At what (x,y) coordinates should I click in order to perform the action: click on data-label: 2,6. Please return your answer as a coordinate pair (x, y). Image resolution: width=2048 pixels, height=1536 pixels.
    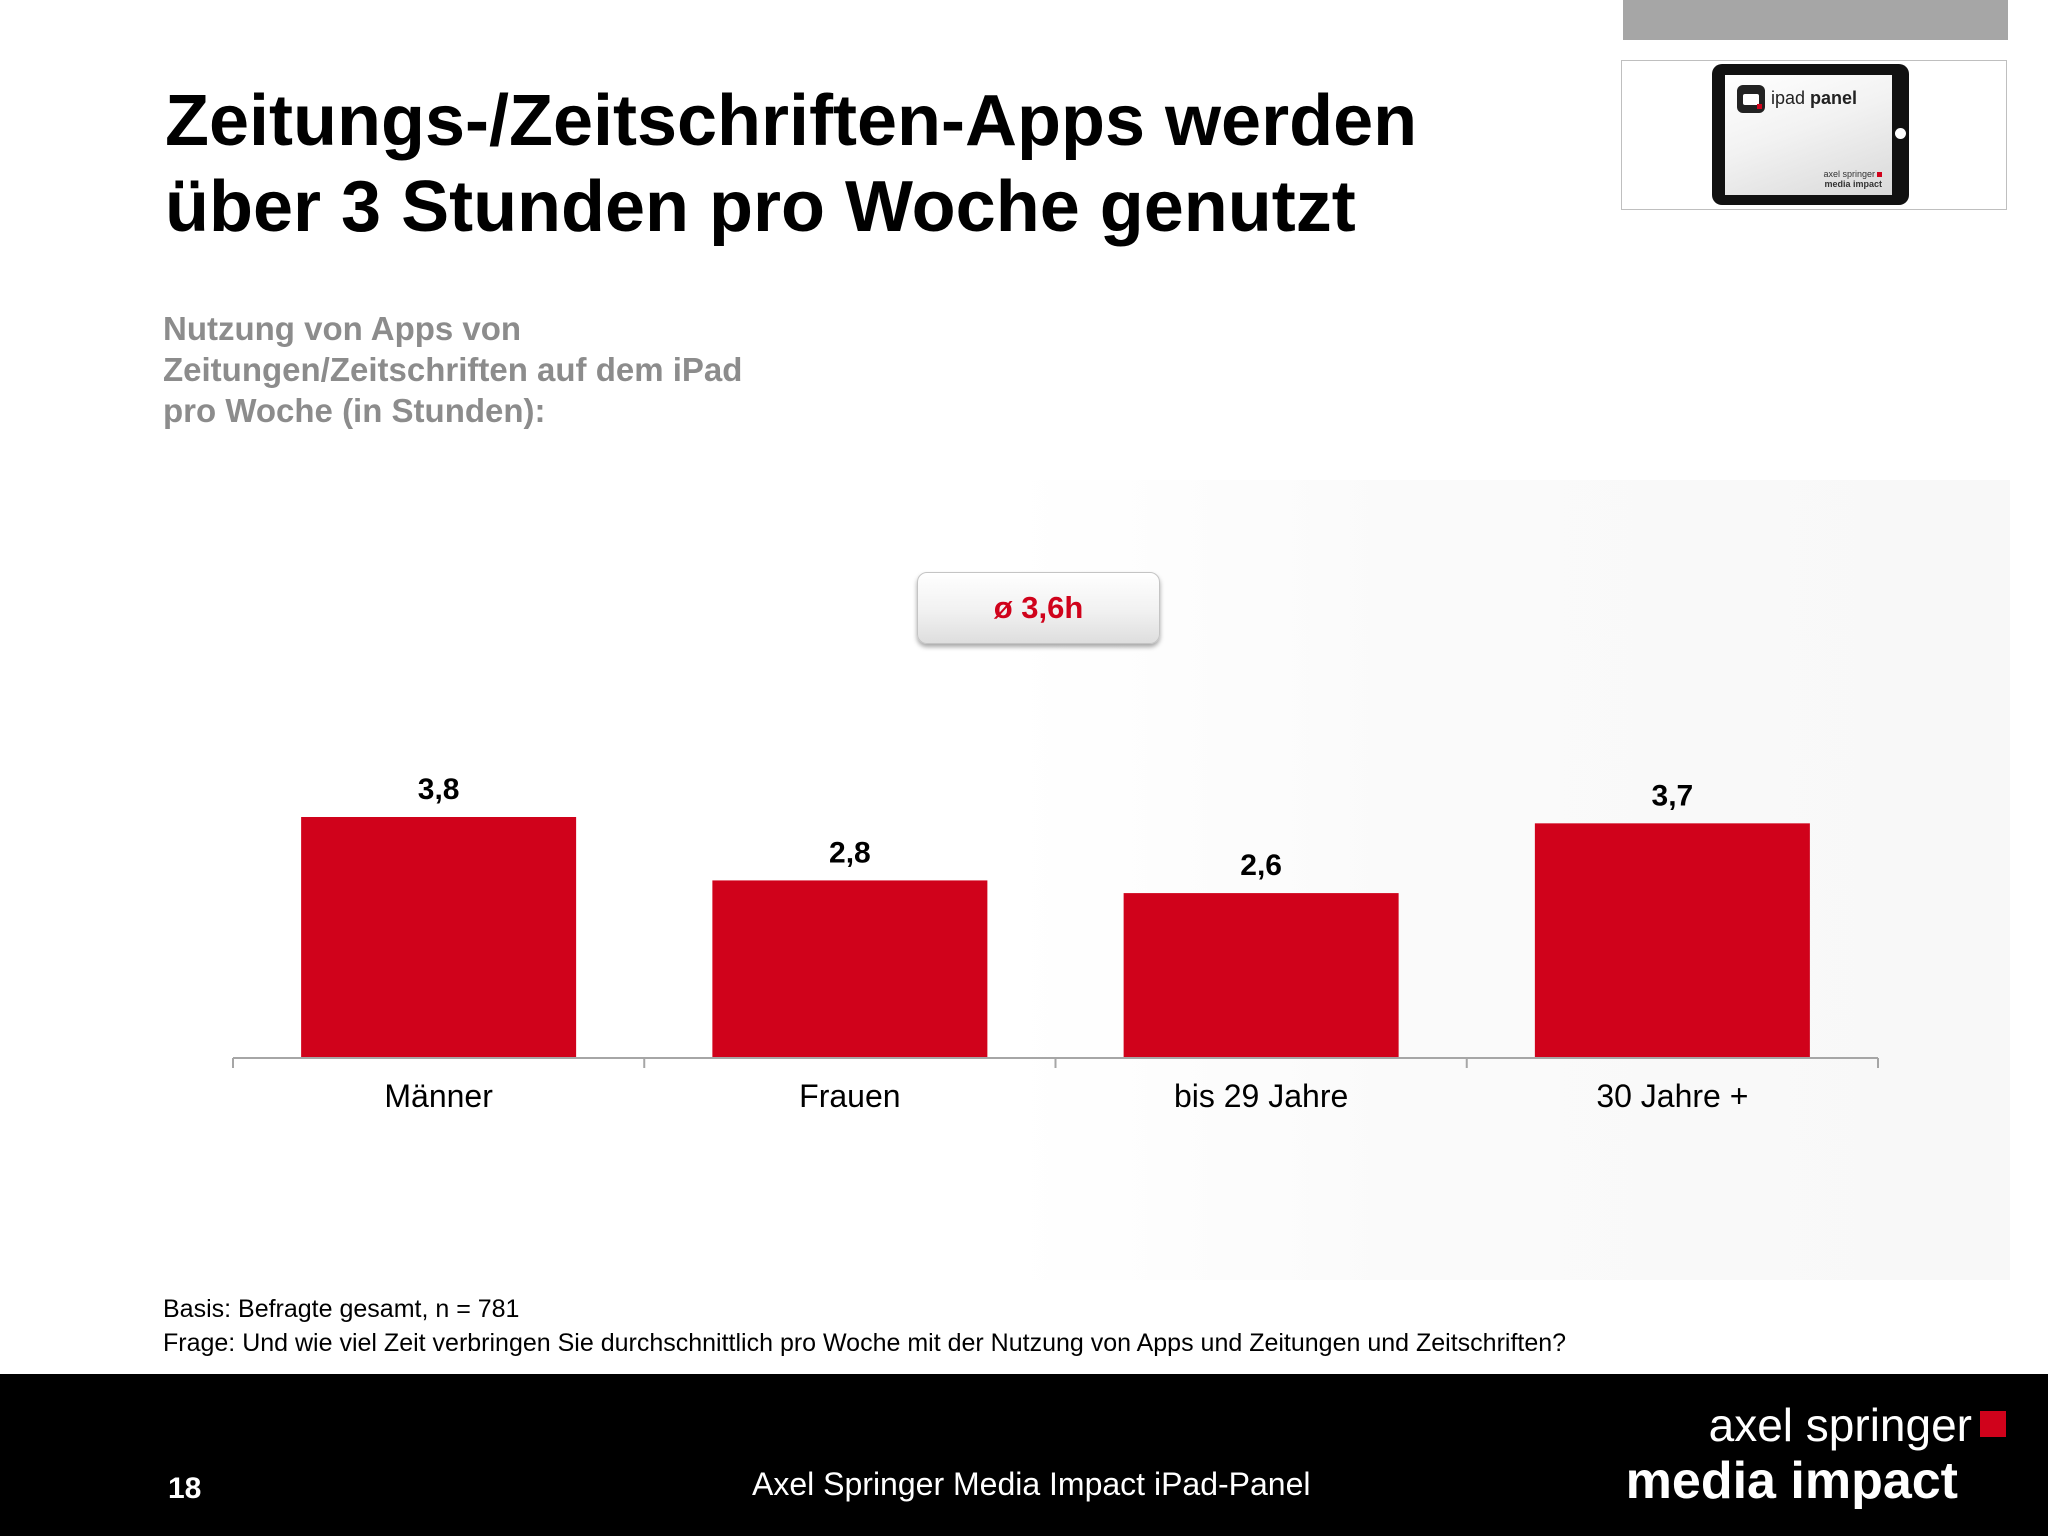
    Looking at the image, I should click on (1261, 865).